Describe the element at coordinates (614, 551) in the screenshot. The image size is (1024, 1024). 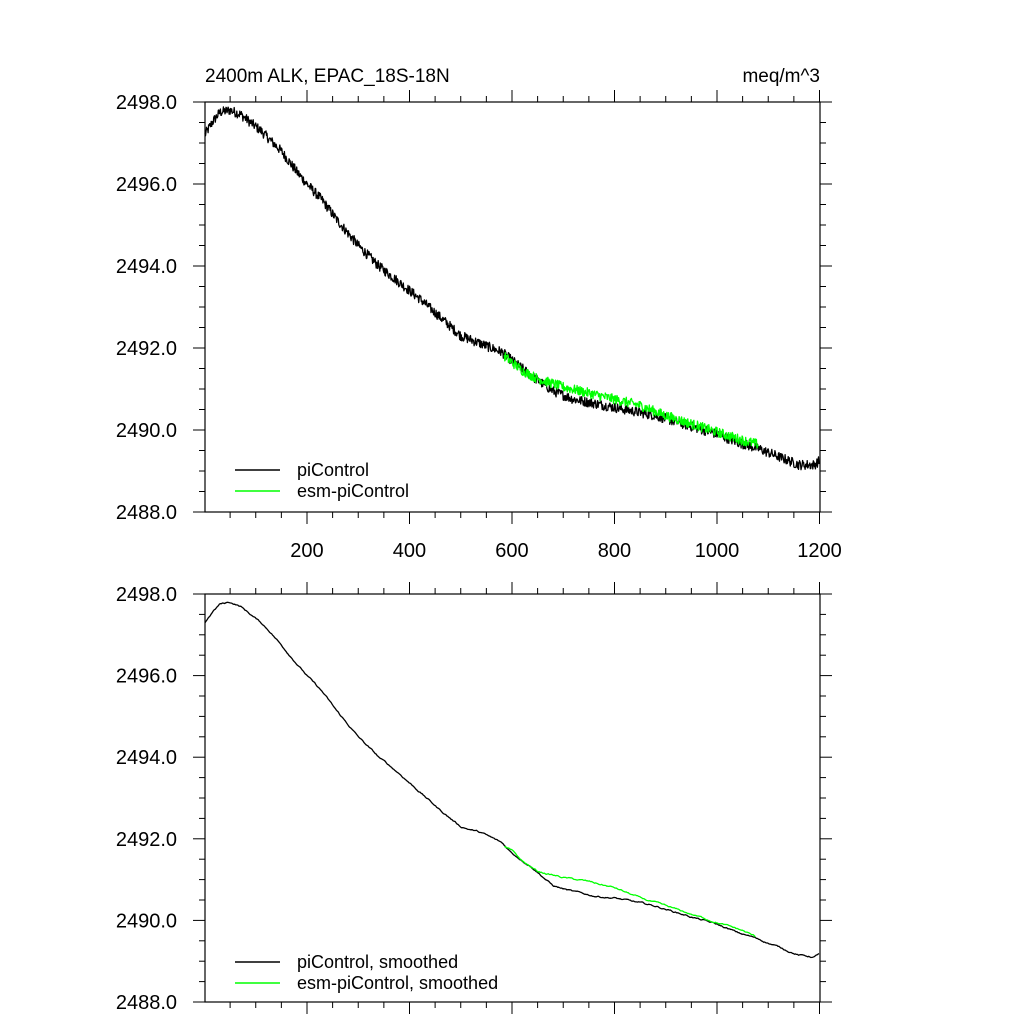
I see `x-tick-label: 800` at that location.